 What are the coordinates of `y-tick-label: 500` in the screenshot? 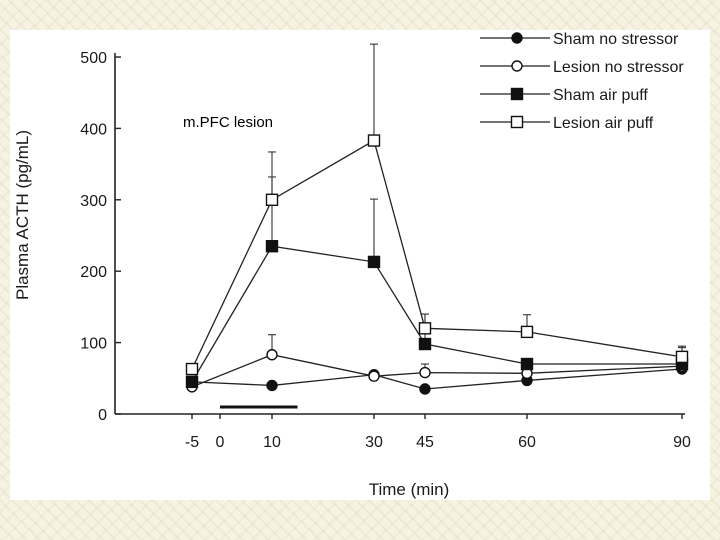 It's located at (93, 58).